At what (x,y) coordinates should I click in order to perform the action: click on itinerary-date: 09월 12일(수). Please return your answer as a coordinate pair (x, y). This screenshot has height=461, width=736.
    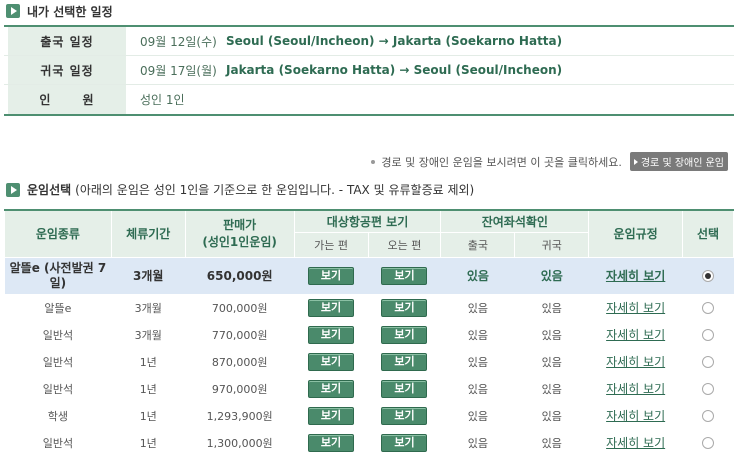
    Looking at the image, I should click on (178, 41).